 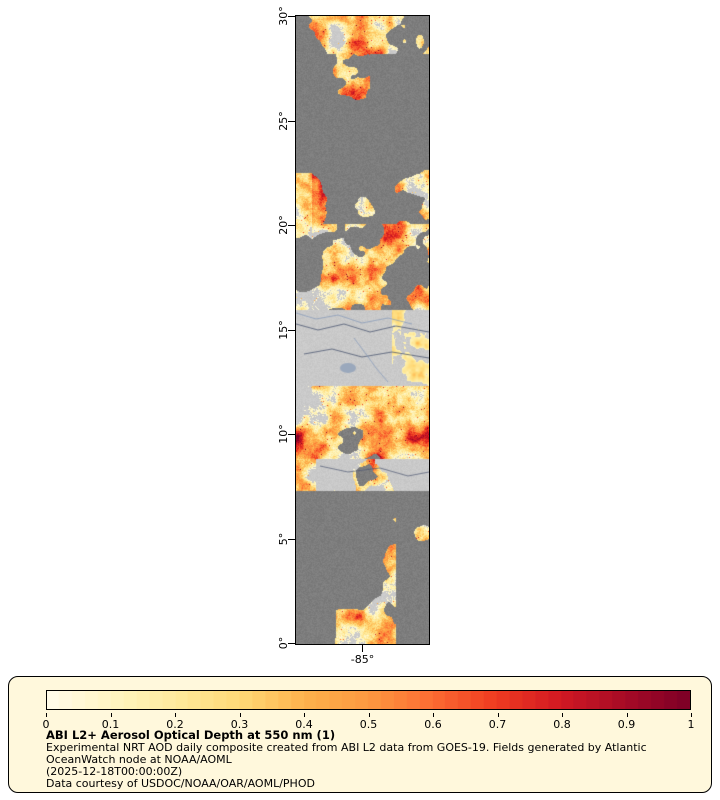 I want to click on colorbar-area: 0 0.1 0.2 0.3 0.4 0.5 0.6 0.7 0.8 0.9 1, so click(x=368, y=711).